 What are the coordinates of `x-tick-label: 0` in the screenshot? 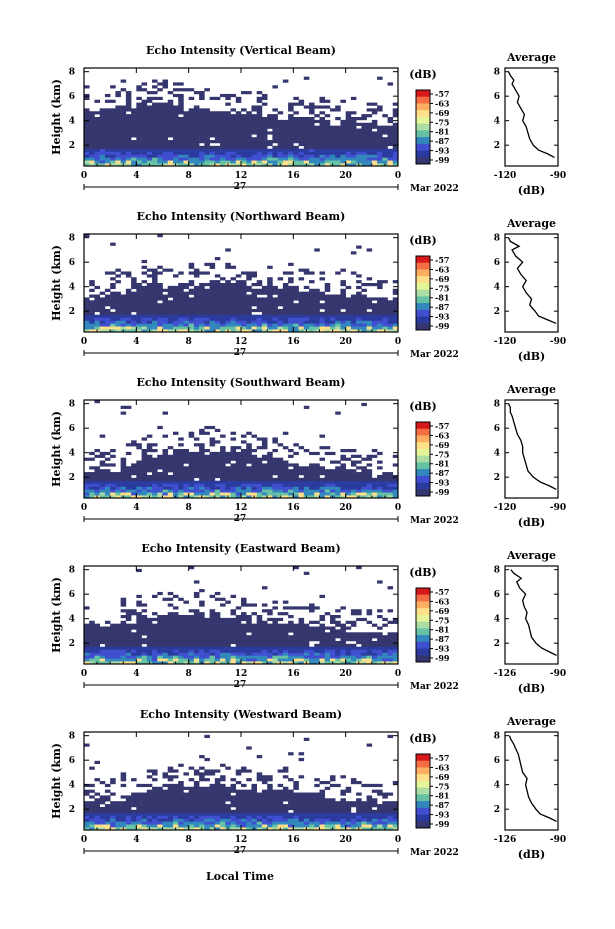 It's located at (398, 342).